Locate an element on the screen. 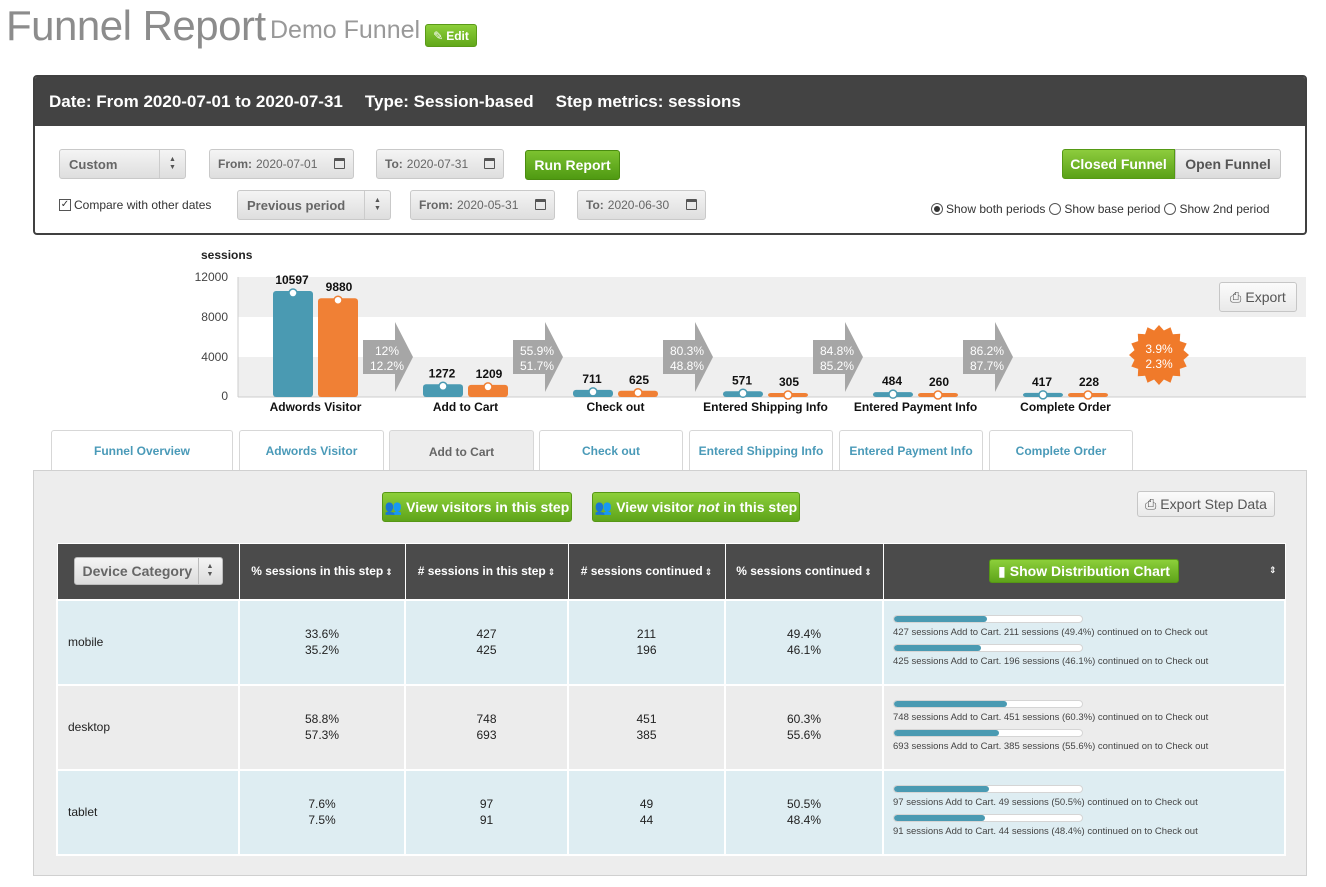  checkbox-checked-icon: ✓ is located at coordinates (65, 205).